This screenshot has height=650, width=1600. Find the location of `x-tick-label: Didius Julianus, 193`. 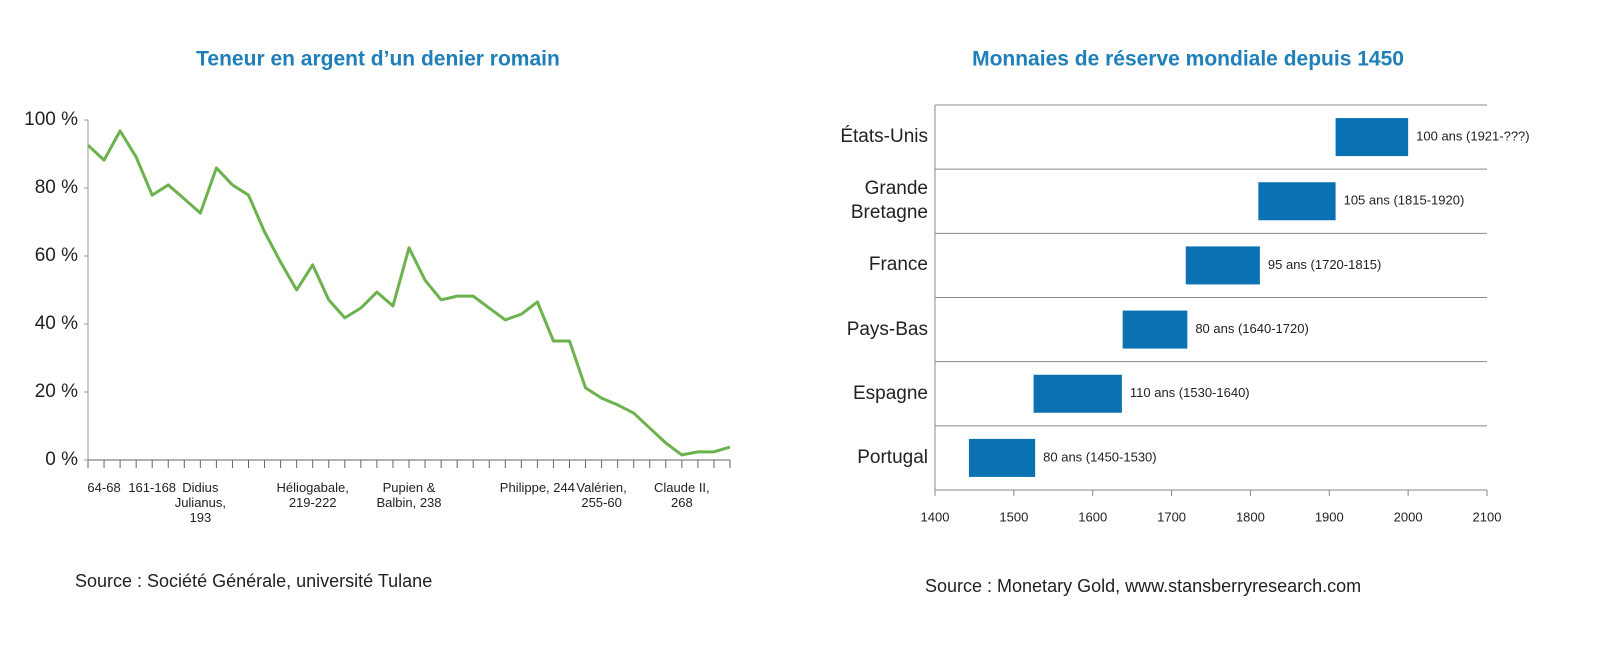

x-tick-label: Didius Julianus, 193 is located at coordinates (200, 502).